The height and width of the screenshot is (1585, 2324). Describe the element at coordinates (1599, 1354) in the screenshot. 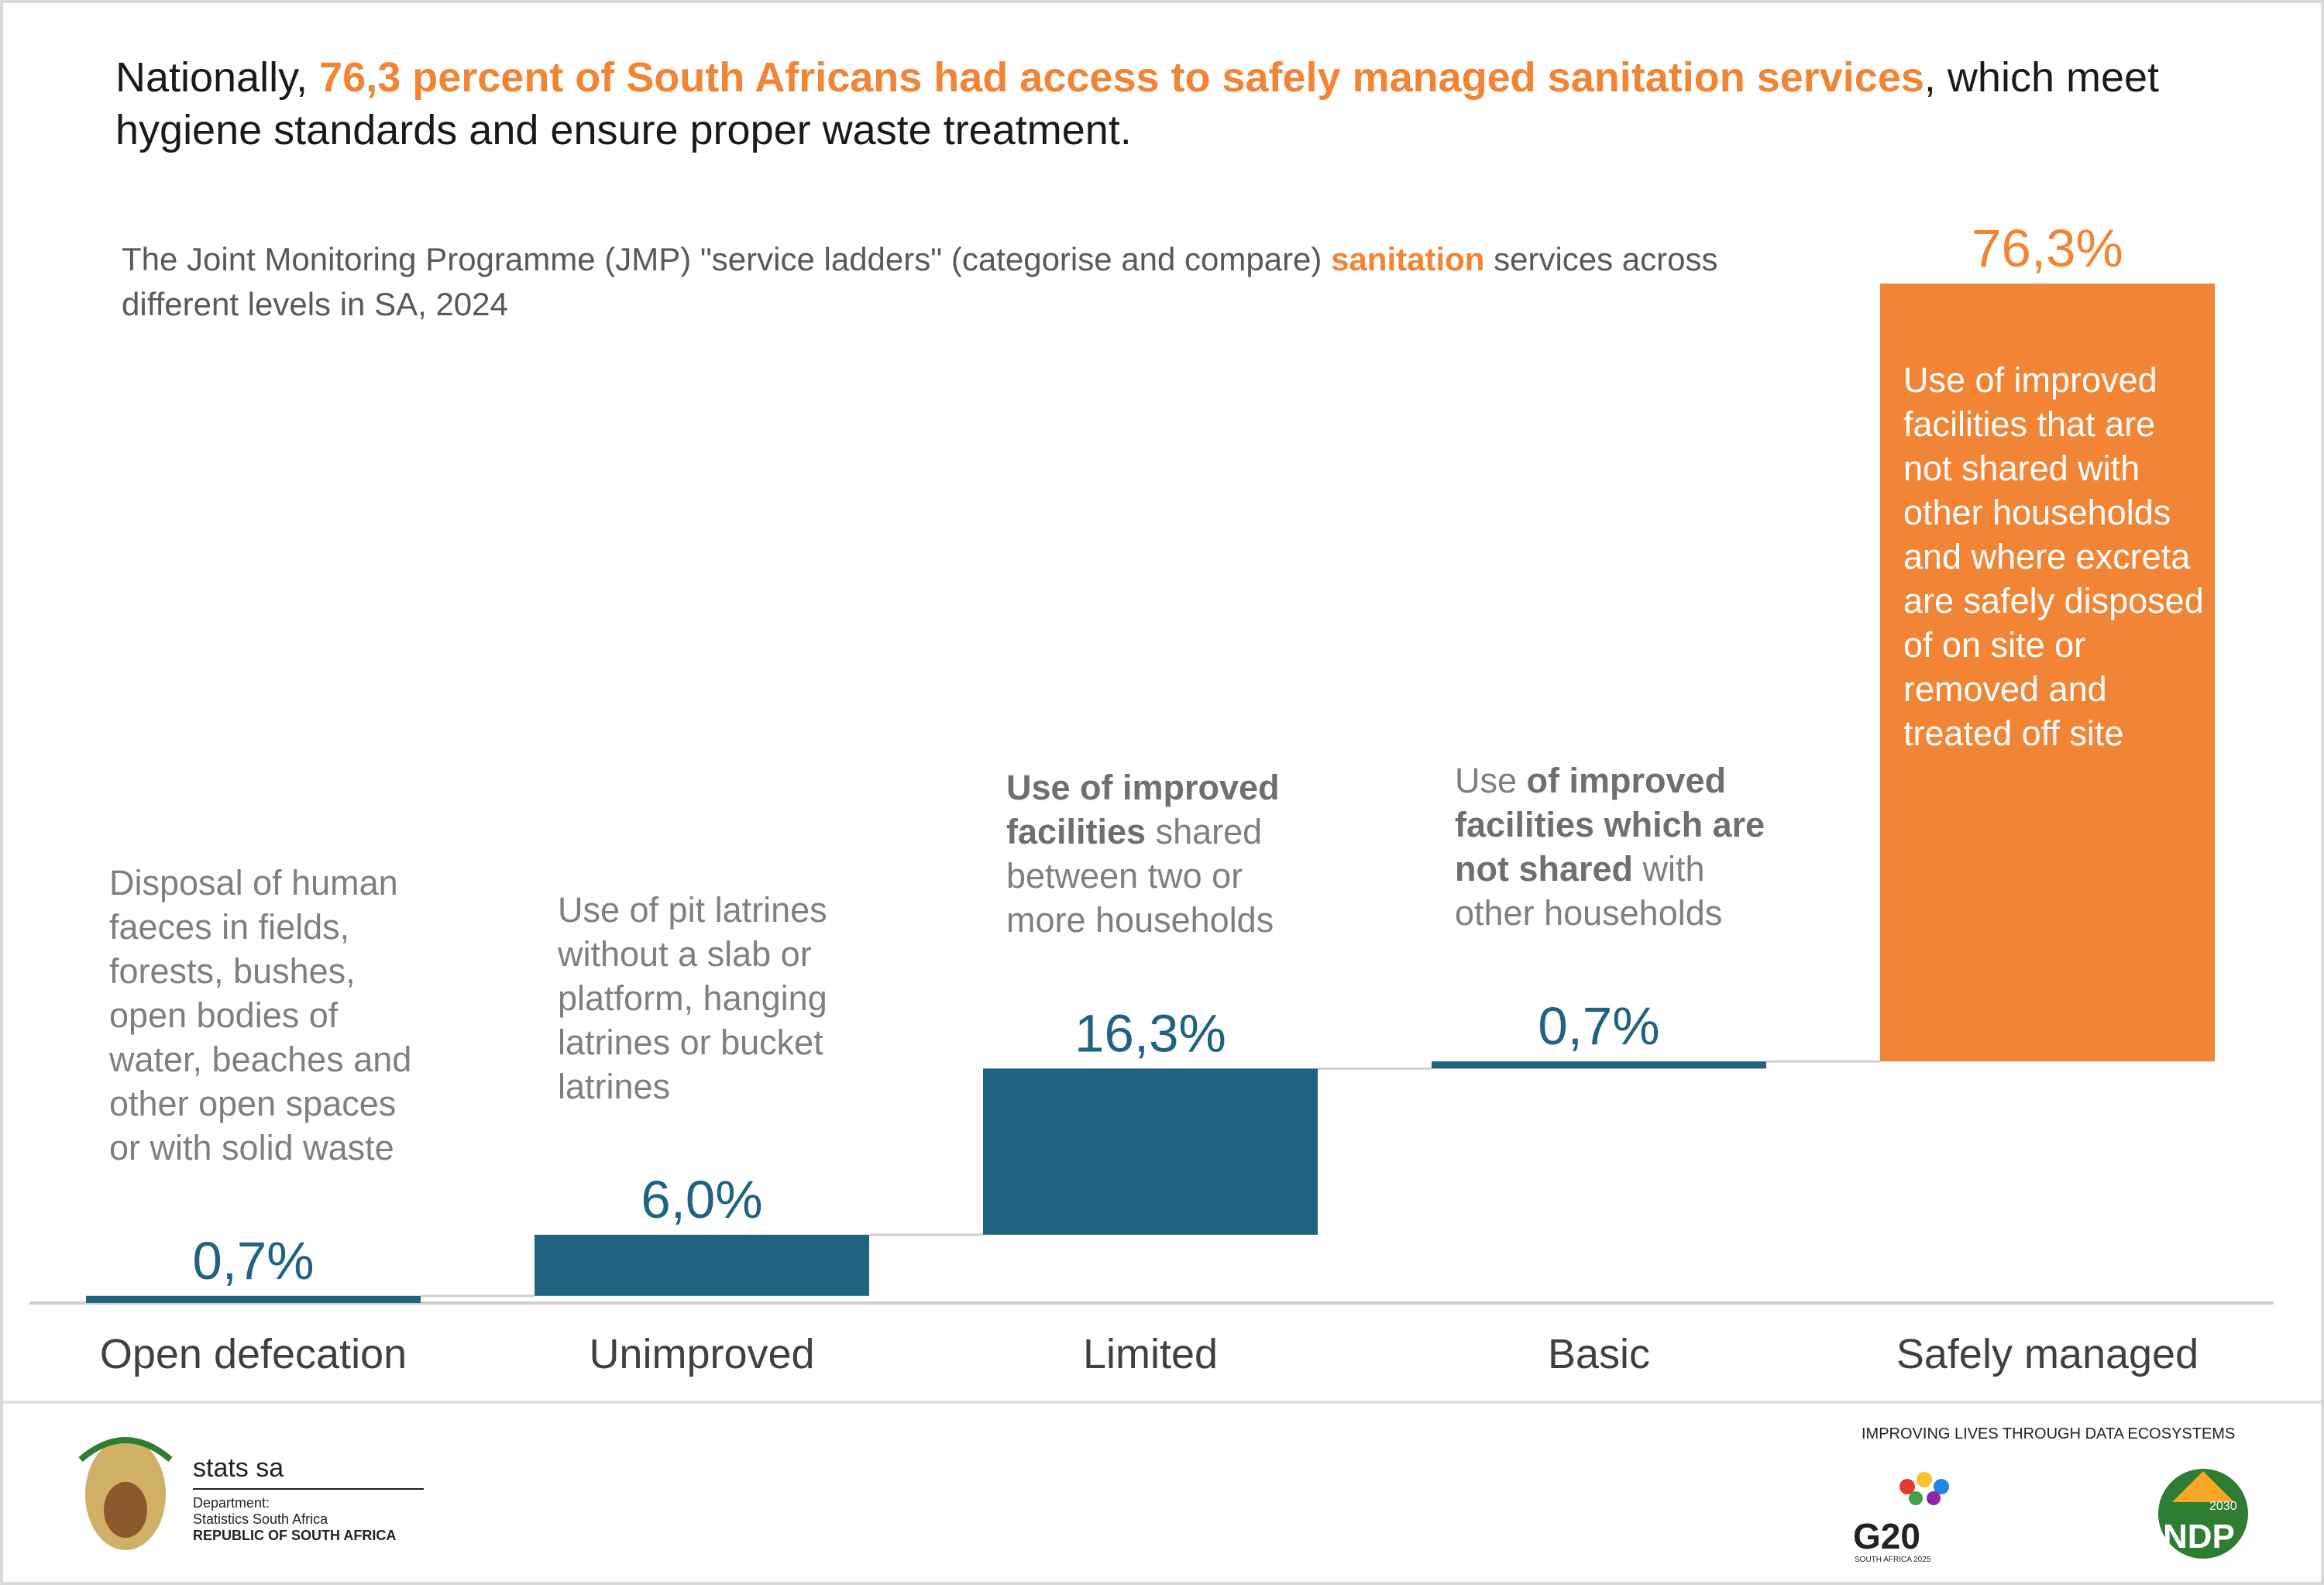

I see `category-label: Basic` at that location.